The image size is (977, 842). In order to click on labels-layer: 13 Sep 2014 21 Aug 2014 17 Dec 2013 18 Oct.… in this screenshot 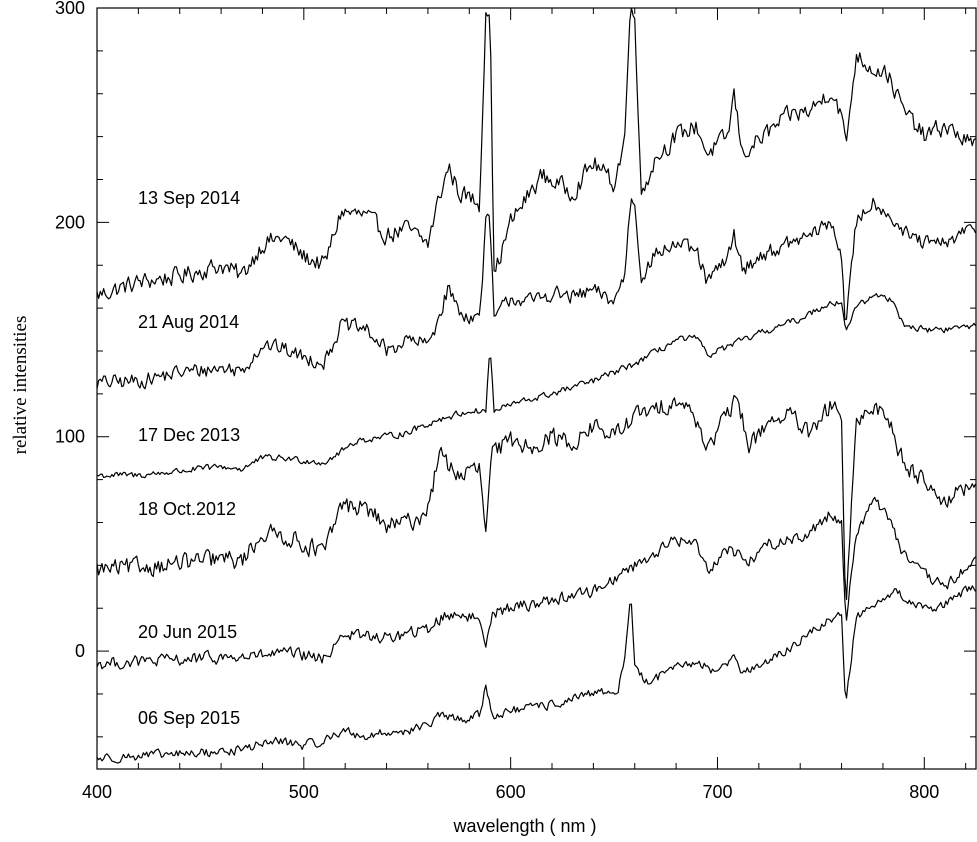, I will do `click(189, 458)`.